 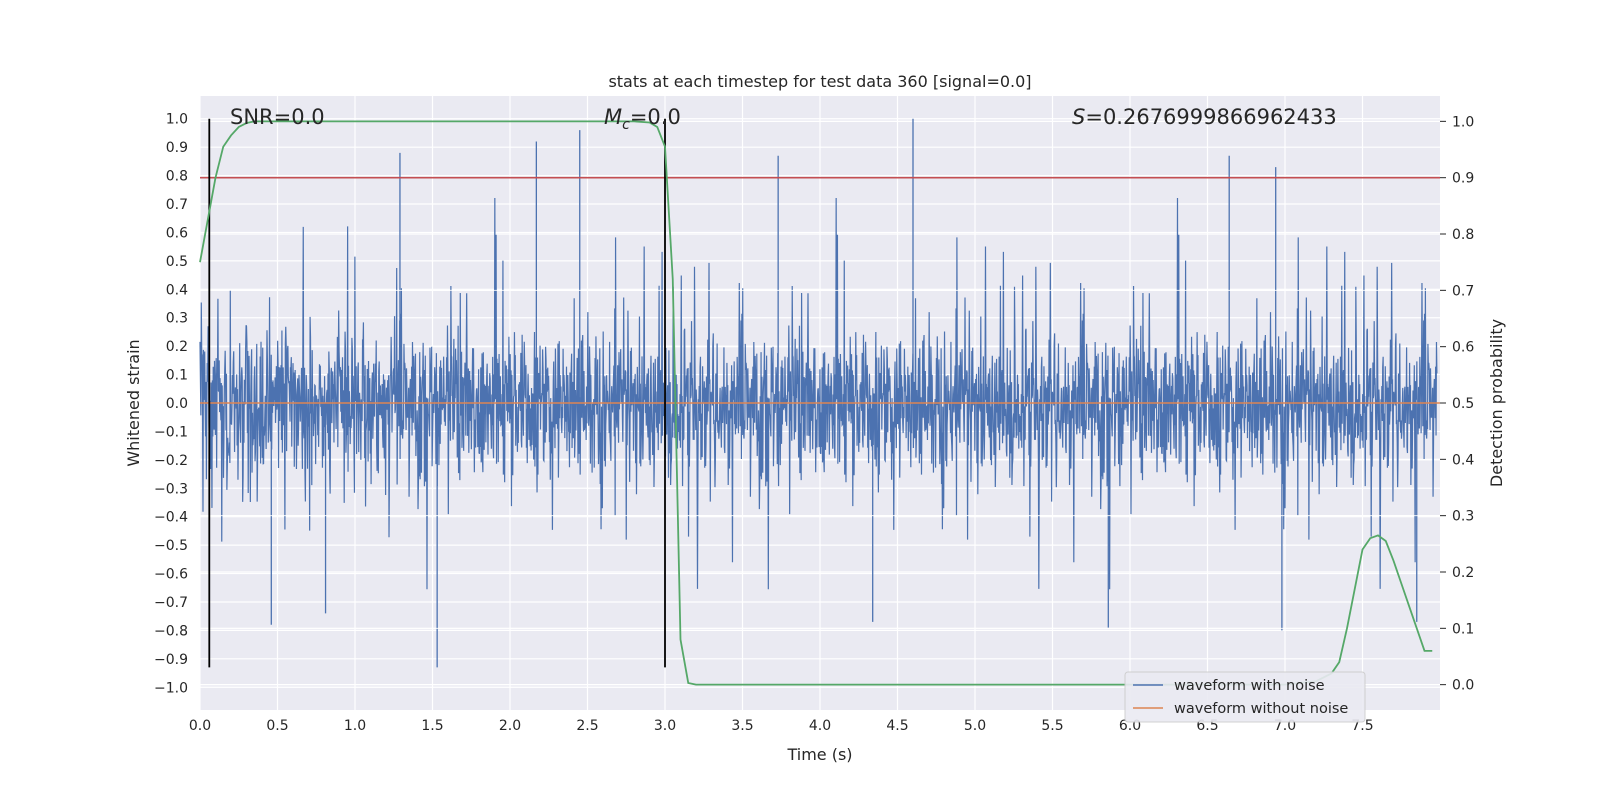 I want to click on y-tick-label: −0.5, so click(x=171, y=546).